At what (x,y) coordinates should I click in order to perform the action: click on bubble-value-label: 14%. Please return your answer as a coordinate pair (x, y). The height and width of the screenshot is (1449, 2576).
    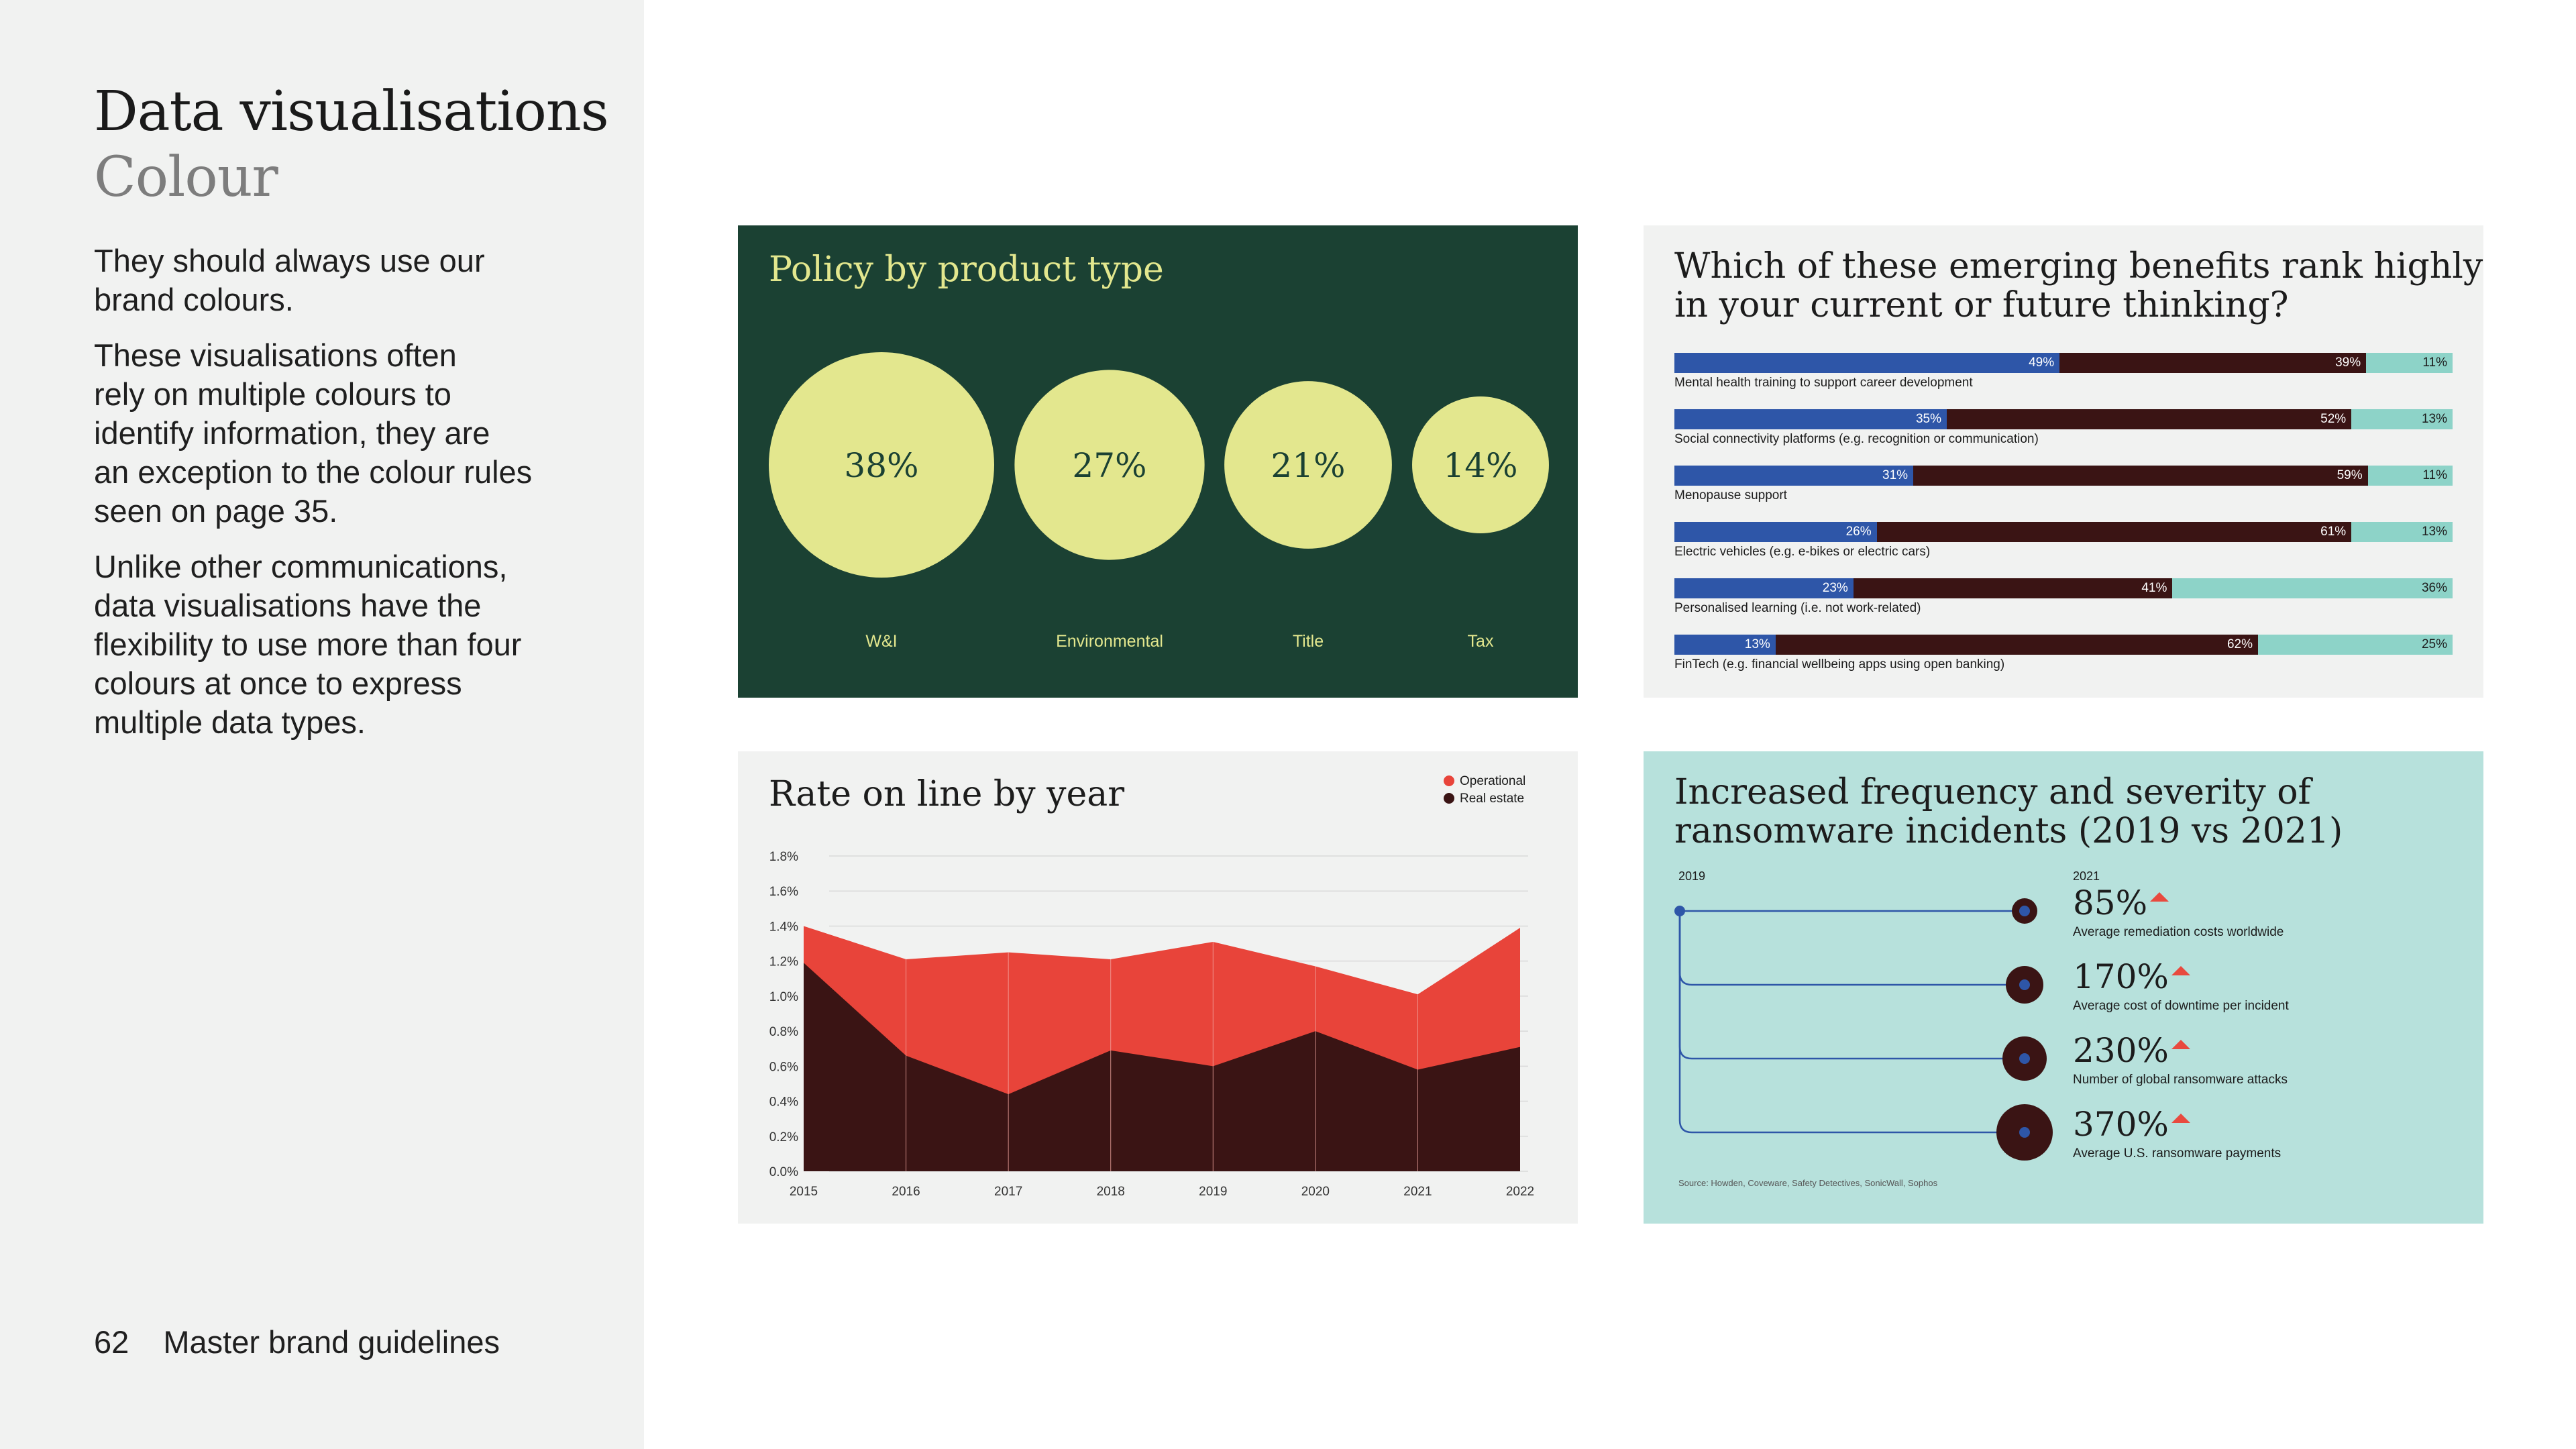
    Looking at the image, I should click on (1480, 465).